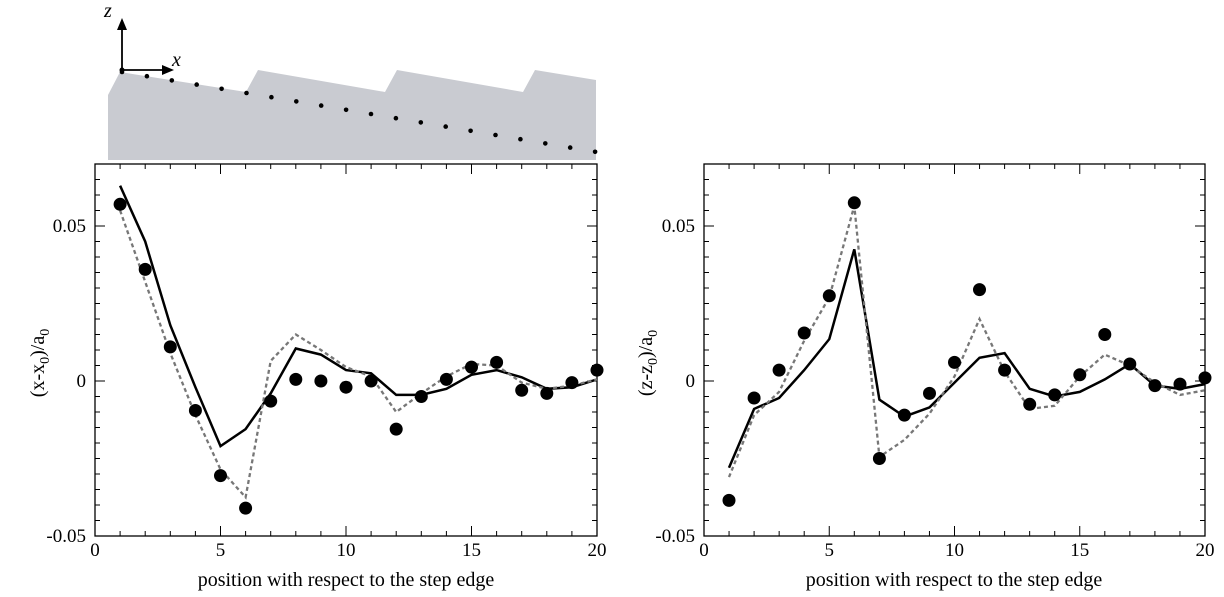  Describe the element at coordinates (221, 550) in the screenshot. I see `x-displacement-xtick-label: 5` at that location.